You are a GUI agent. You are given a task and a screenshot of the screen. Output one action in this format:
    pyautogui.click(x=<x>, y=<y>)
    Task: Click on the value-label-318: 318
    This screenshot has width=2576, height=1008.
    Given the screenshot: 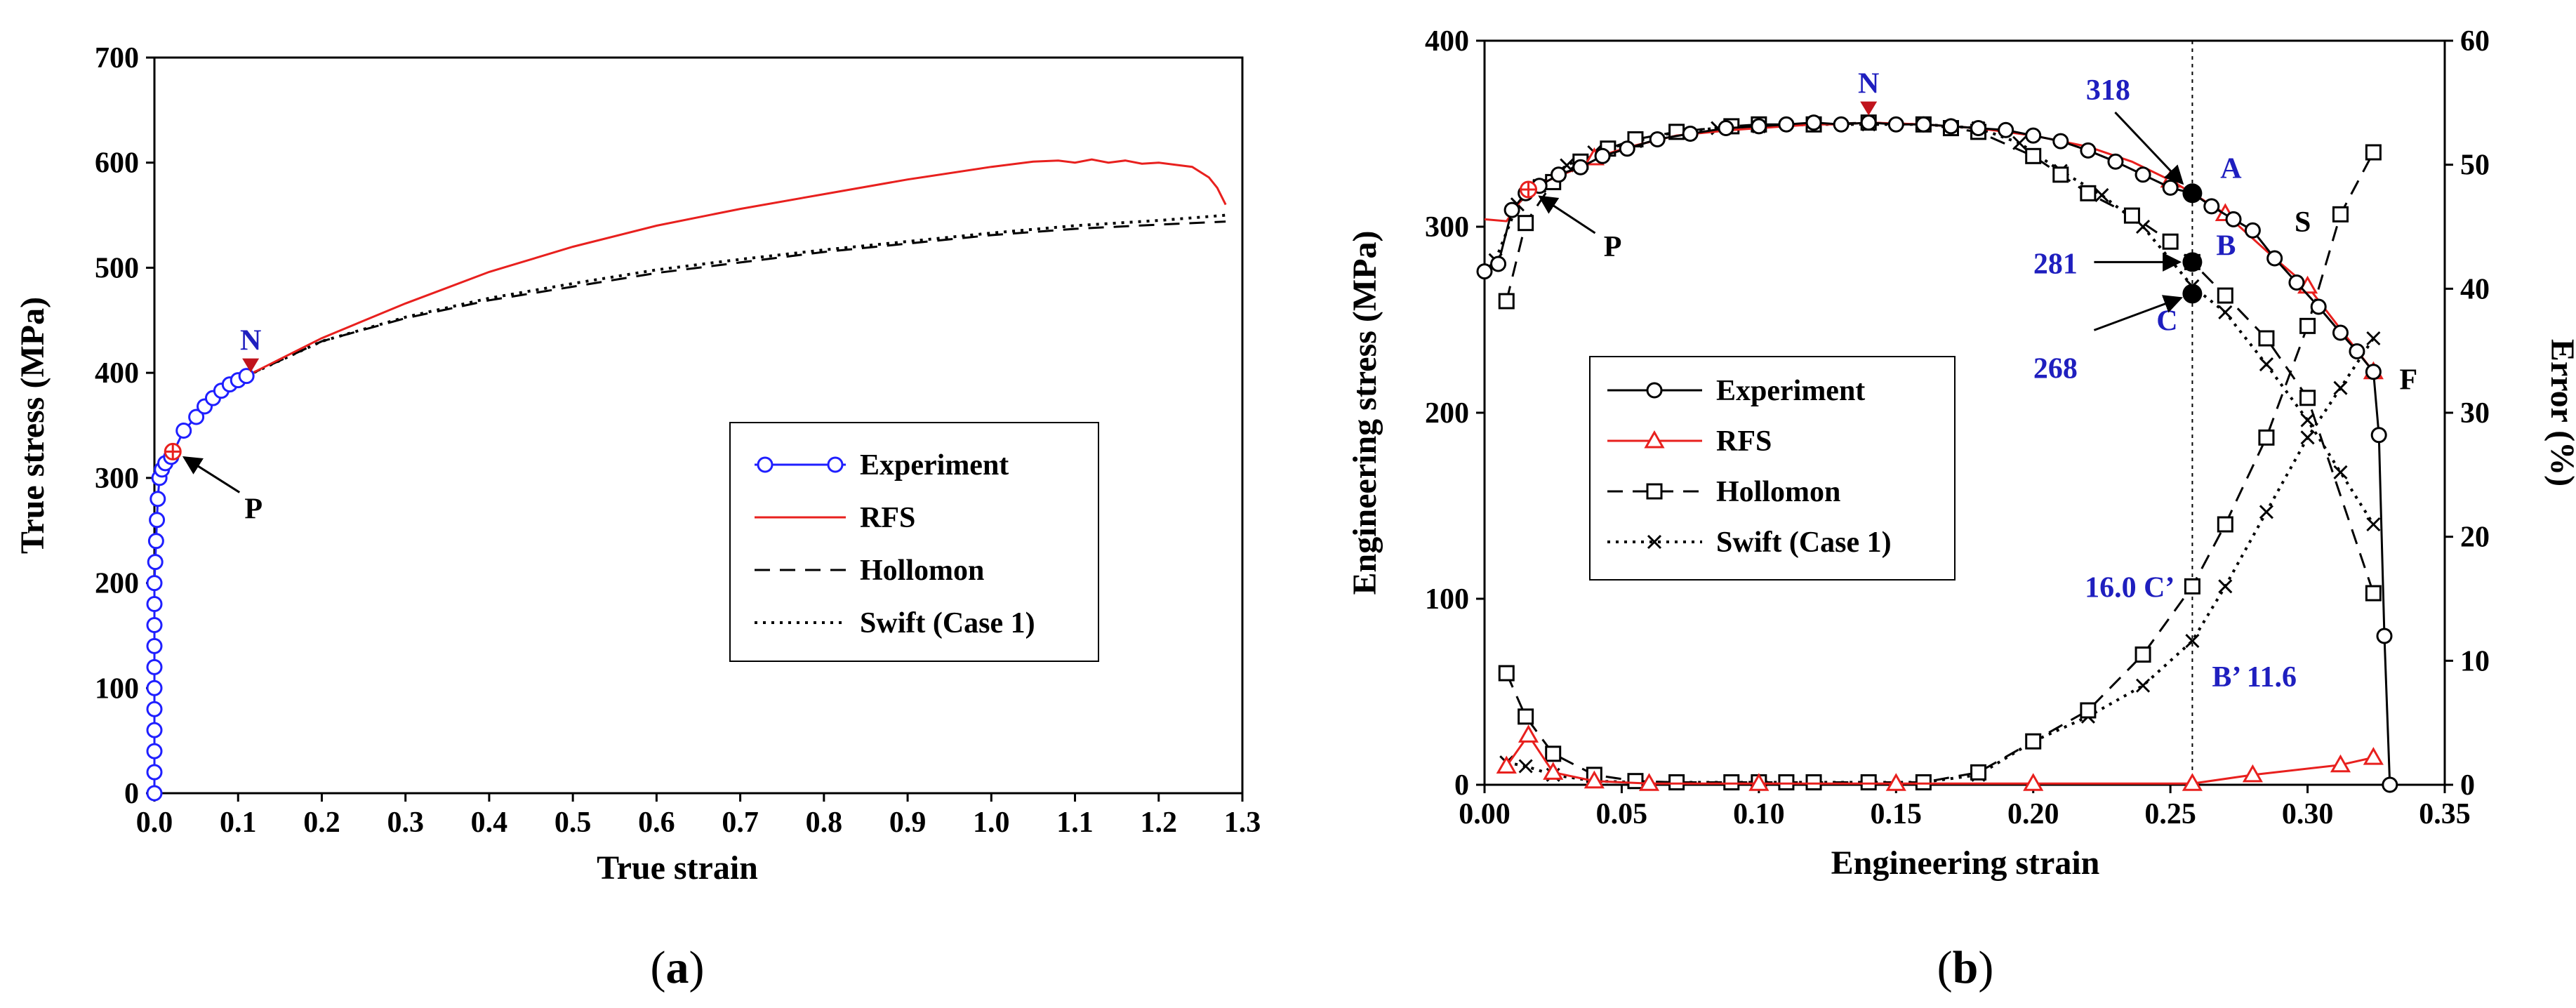 What is the action you would take?
    pyautogui.click(x=2108, y=90)
    